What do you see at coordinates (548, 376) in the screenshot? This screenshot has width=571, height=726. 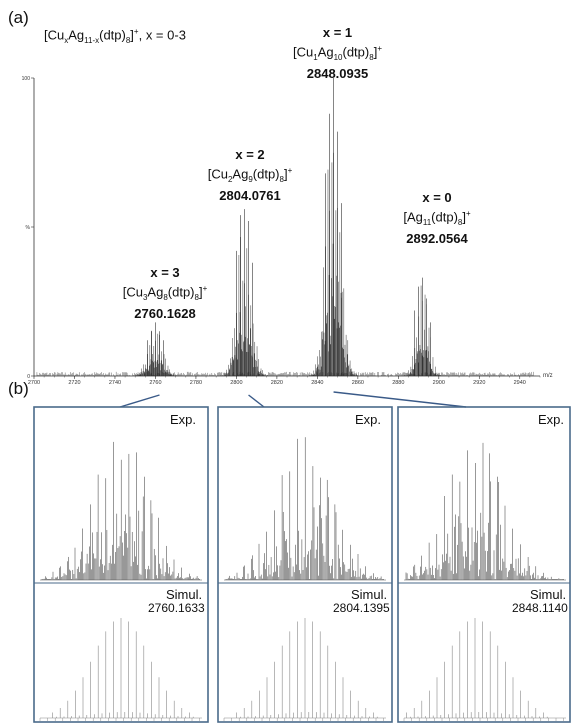 I see `x-axis-label: m/z` at bounding box center [548, 376].